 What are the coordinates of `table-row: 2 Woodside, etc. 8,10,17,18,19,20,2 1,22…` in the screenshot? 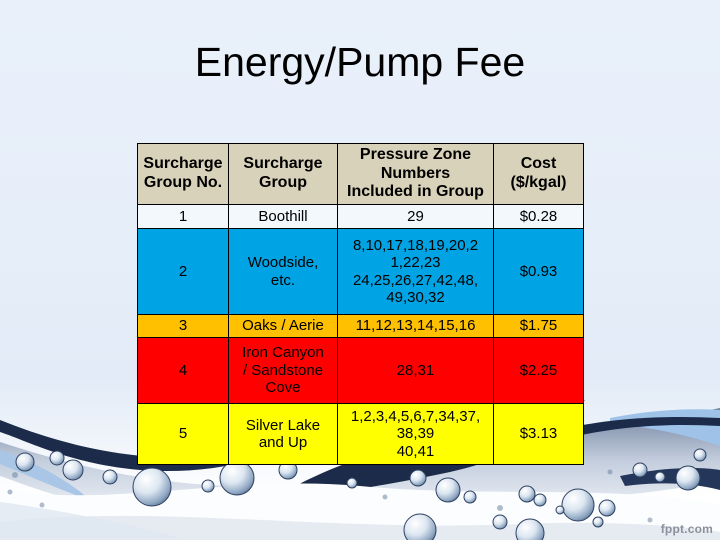 It's located at (360, 271).